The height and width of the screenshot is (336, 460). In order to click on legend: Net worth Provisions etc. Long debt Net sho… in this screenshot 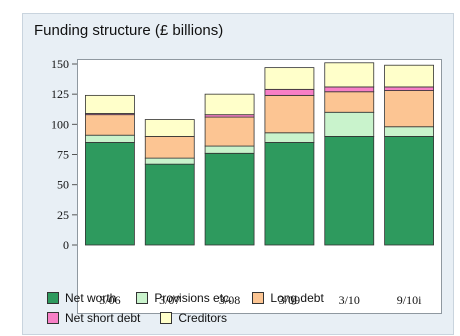, I will do `click(247, 308)`.